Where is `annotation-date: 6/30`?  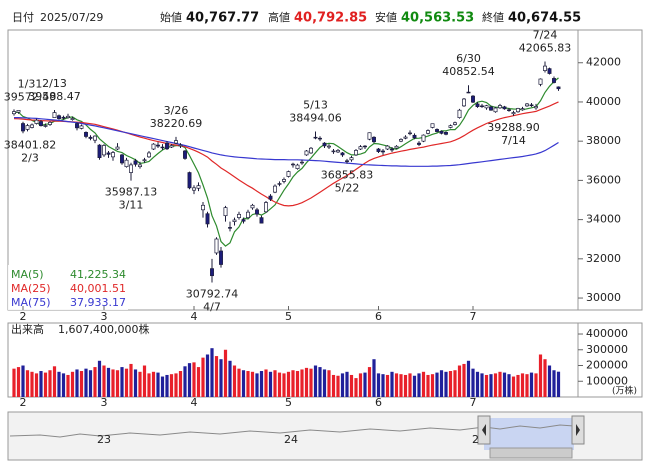 annotation-date: 6/30 is located at coordinates (468, 58).